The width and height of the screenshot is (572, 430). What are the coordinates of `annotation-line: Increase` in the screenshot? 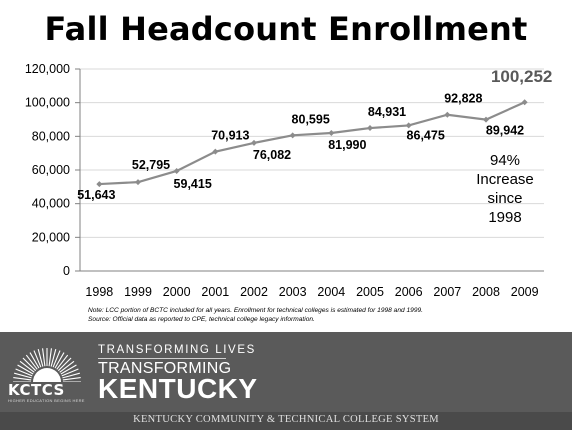 It's located at (505, 179).